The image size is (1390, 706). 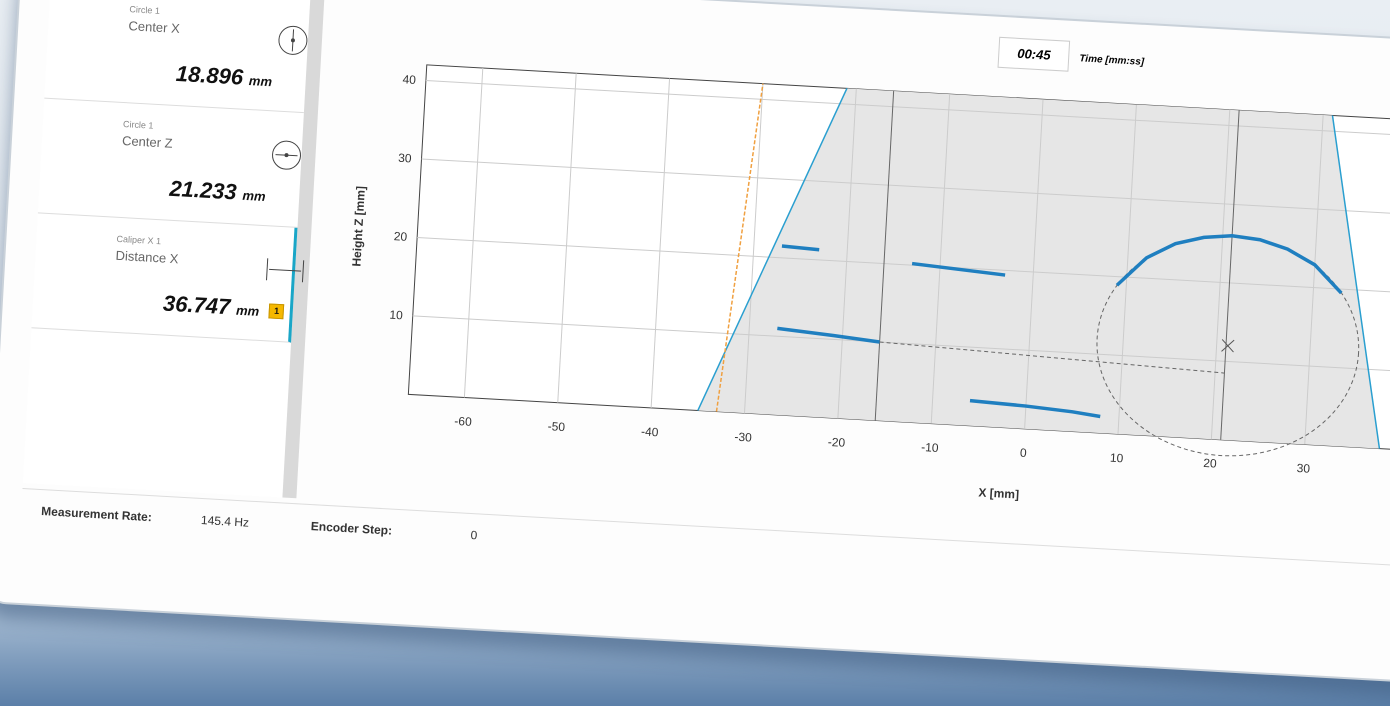 I want to click on timer-value: 00:45, so click(x=1034, y=54).